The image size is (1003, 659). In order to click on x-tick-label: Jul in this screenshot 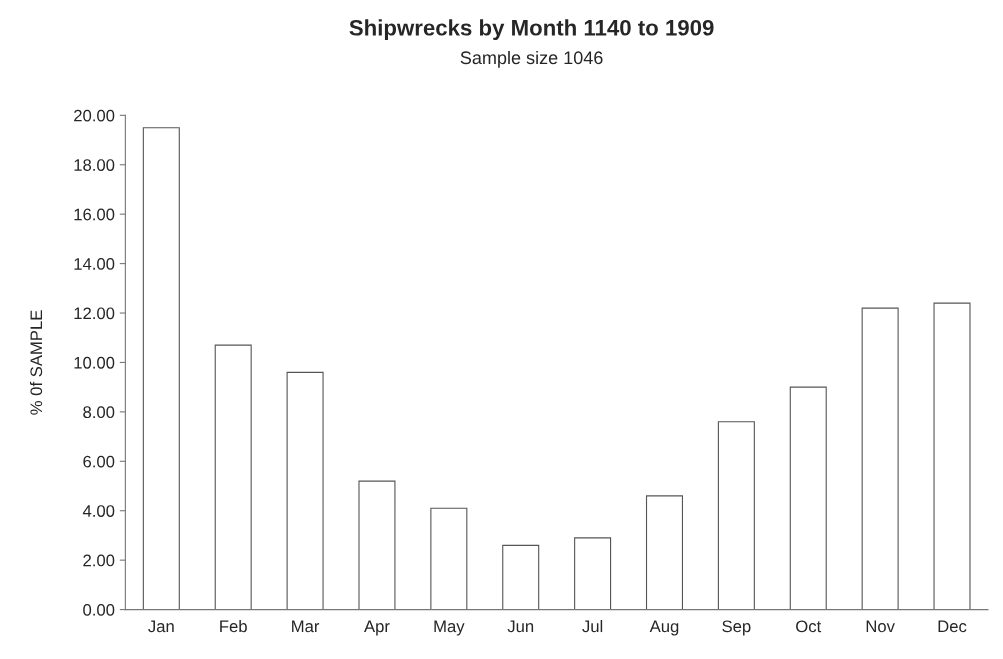, I will do `click(592, 626)`.